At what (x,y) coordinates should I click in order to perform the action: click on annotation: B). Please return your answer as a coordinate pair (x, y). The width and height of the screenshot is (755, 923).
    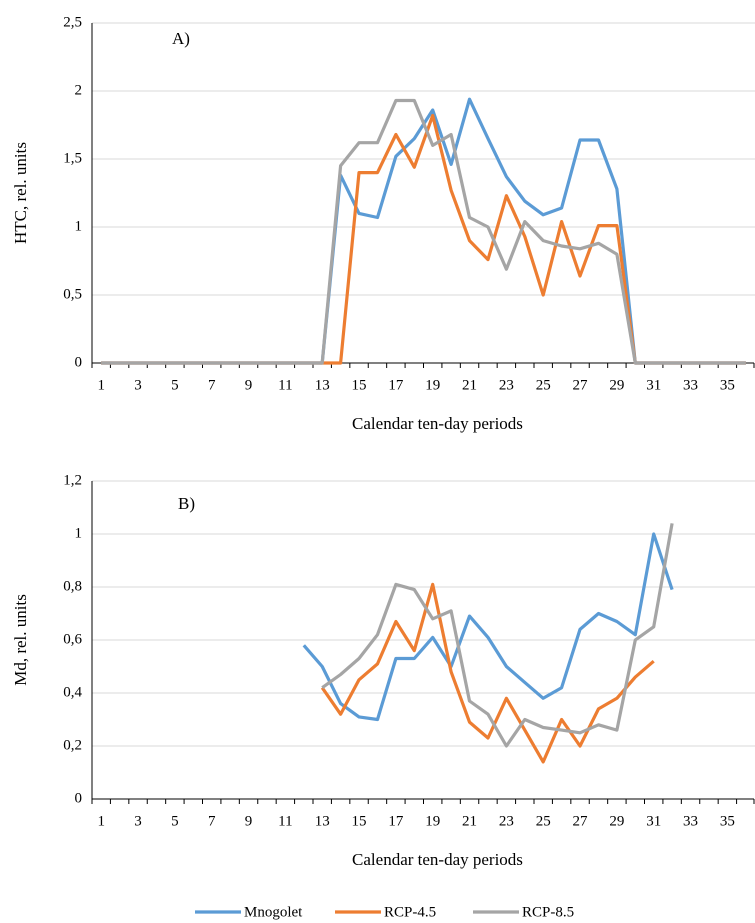
    Looking at the image, I should click on (186, 503).